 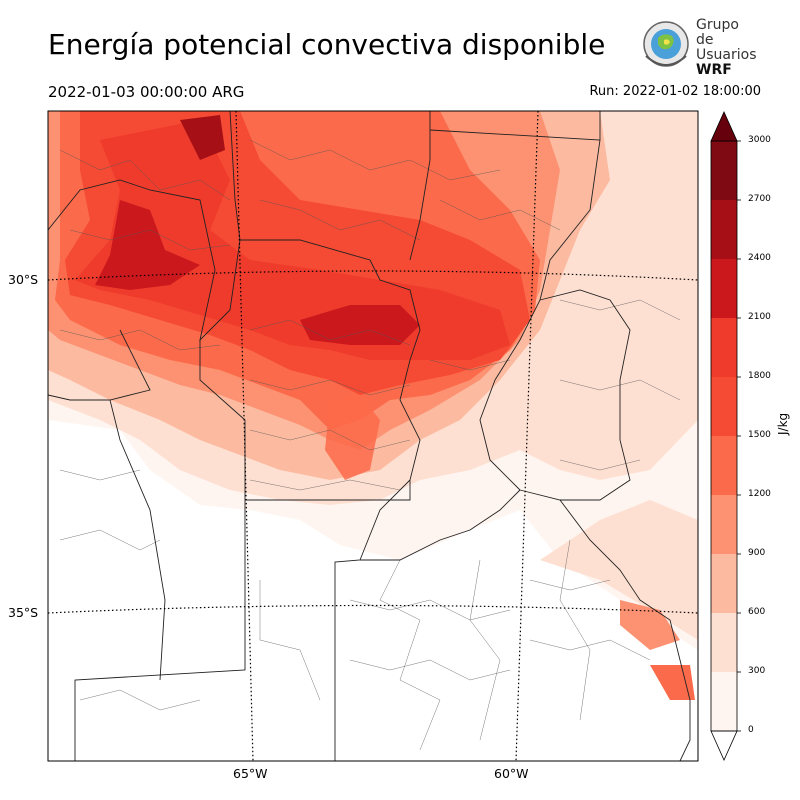 I want to click on map-title: Energía potencial convectiva disponible, so click(x=327, y=44).